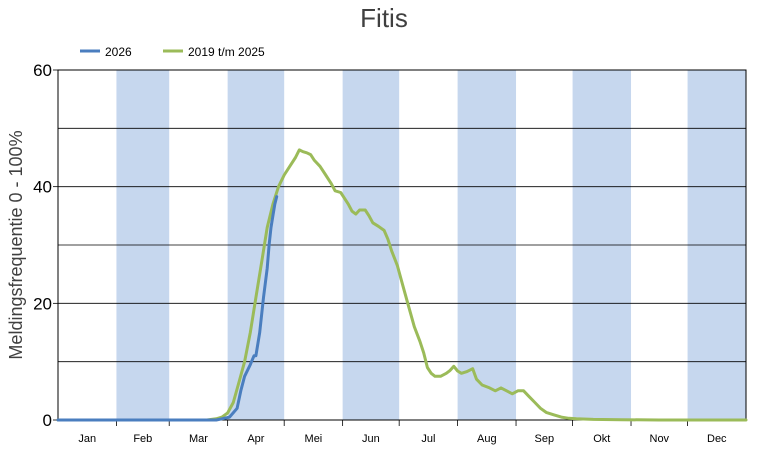  I want to click on x-tick-label-mar: Mar, so click(198, 439).